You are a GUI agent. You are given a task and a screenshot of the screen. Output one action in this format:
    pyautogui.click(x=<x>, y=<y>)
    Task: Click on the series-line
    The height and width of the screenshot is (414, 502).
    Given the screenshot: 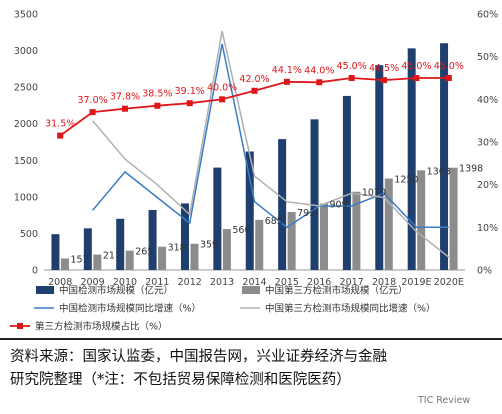 What is the action you would take?
    pyautogui.click(x=254, y=107)
    